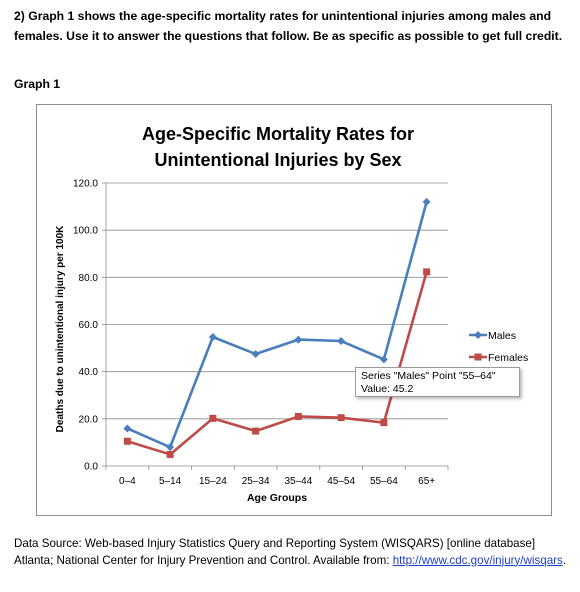  I want to click on chart-title-line2: Unintentional Injuries by Sex, so click(277, 160).